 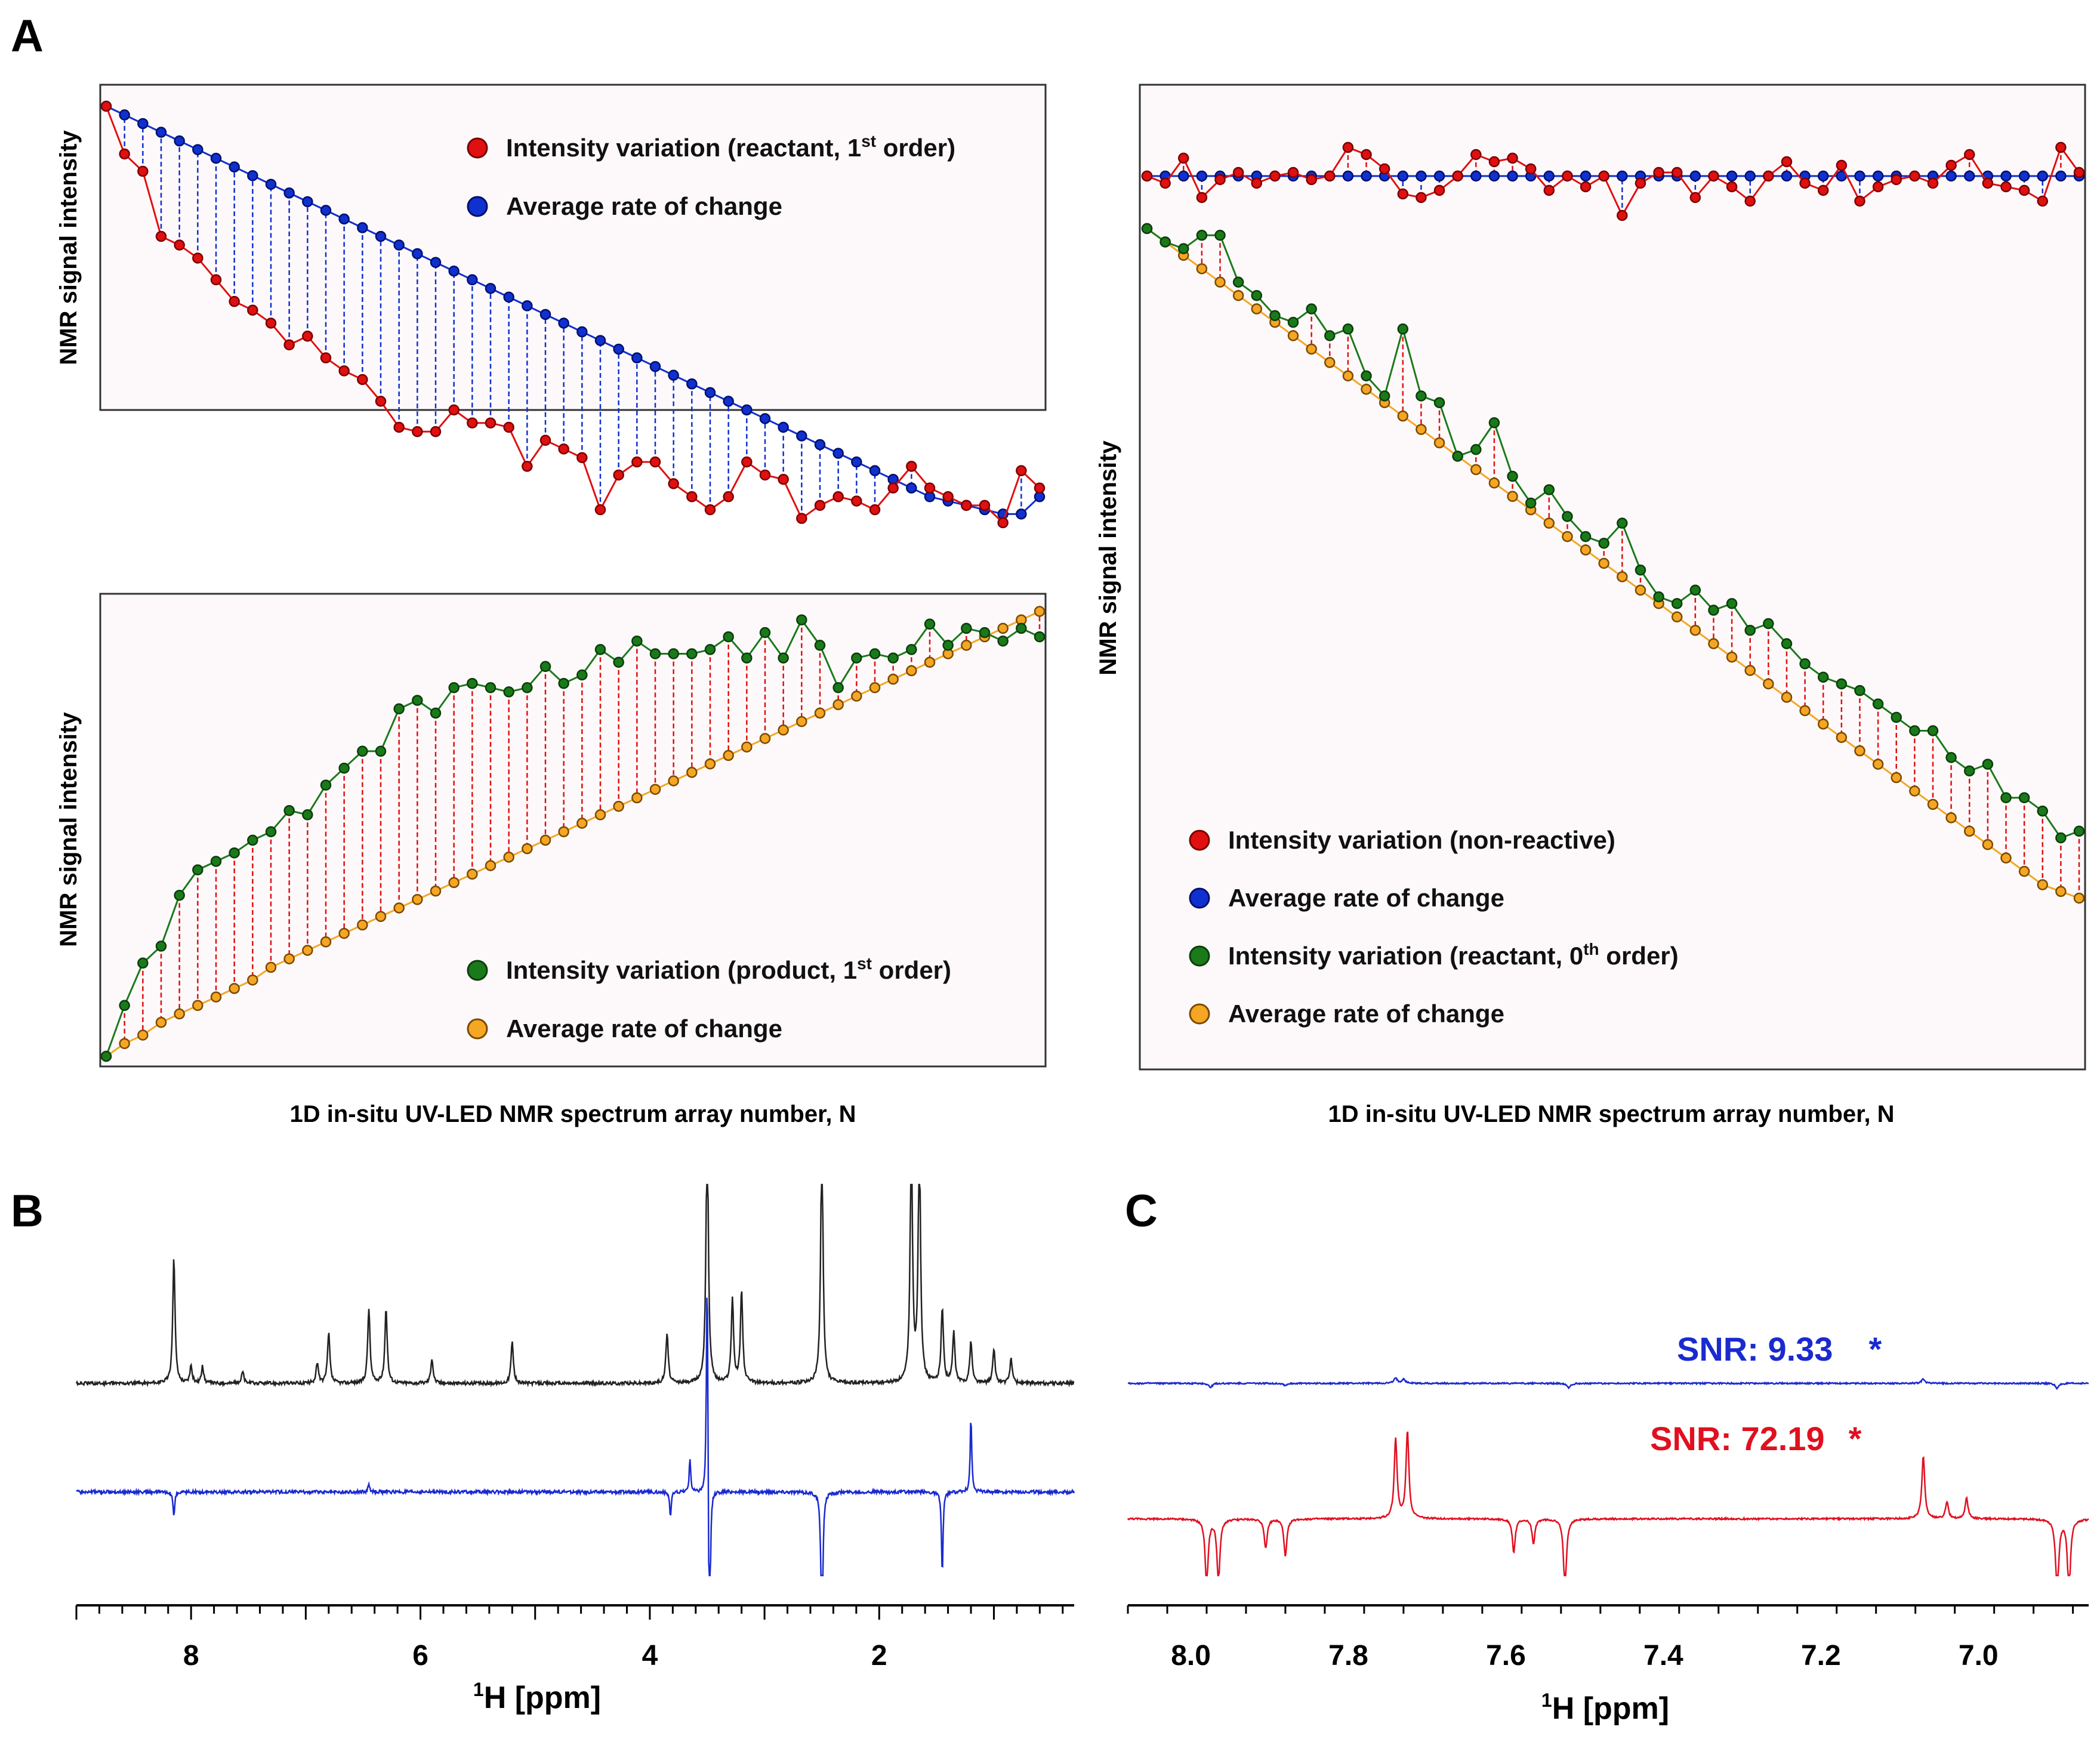 What do you see at coordinates (573, 314) in the screenshot?
I see `chart-a-top-left` at bounding box center [573, 314].